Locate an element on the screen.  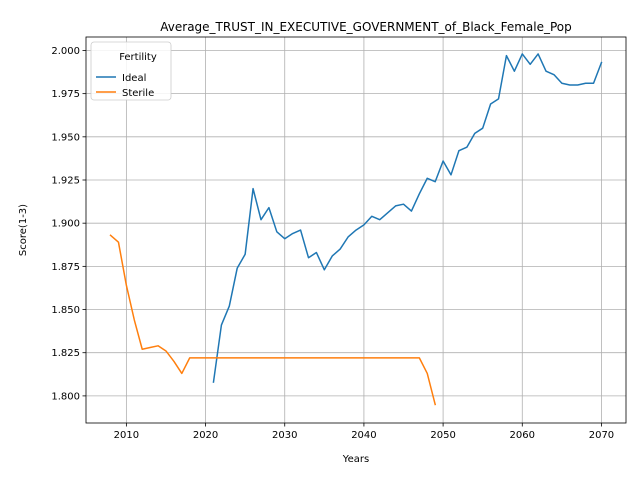
legend-label-sterile: Sterile is located at coordinates (138, 93).